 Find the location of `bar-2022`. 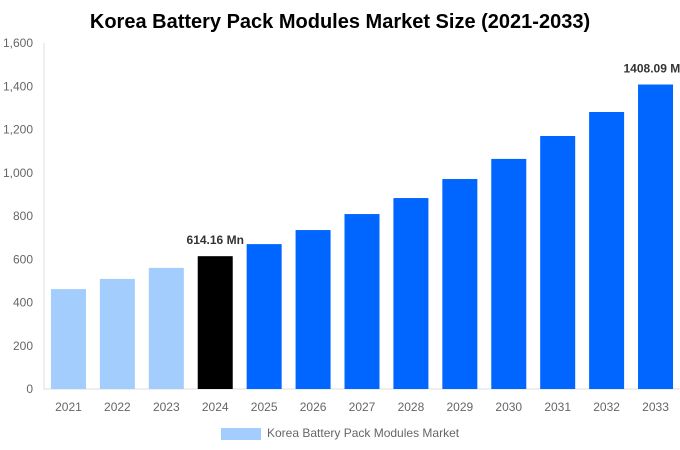

bar-2022 is located at coordinates (117, 333).